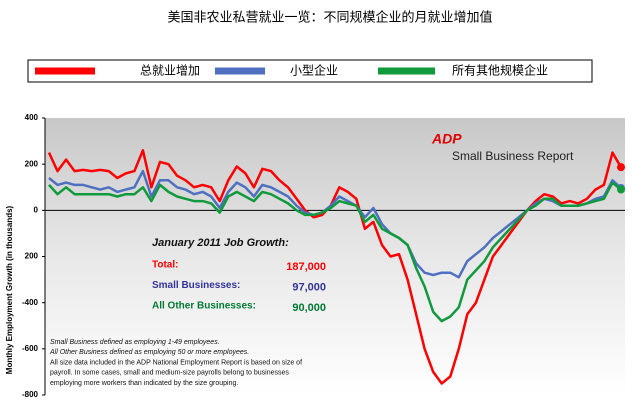 This screenshot has height=412, width=632. I want to click on legend-label: 所有其他规模企业, so click(500, 70).